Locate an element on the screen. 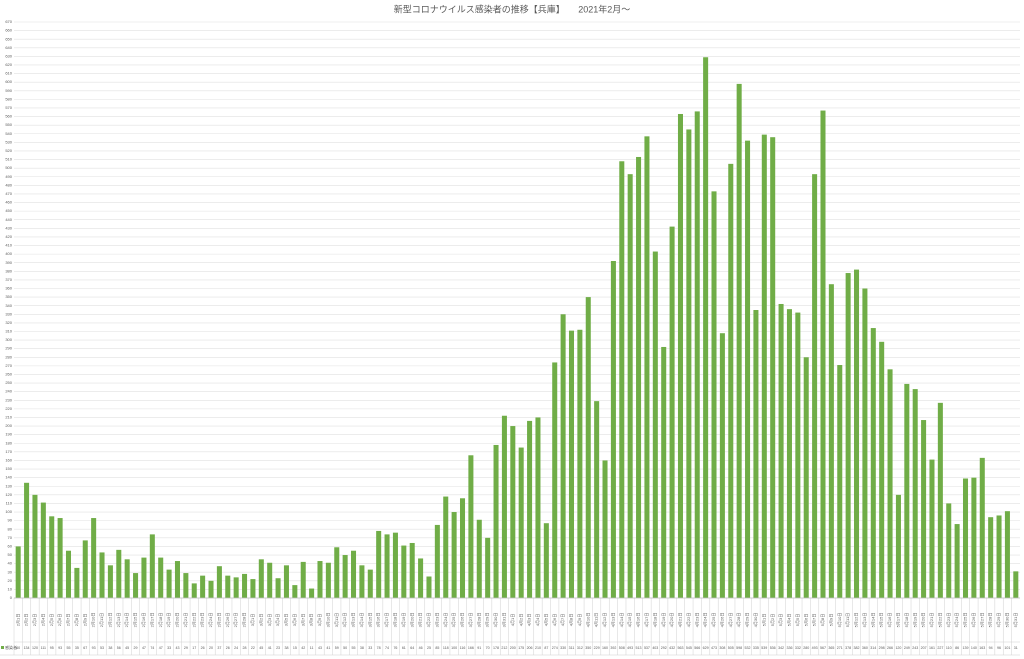 The width and height of the screenshot is (1024, 659). x-tick-label: 5月11日 is located at coordinates (847, 620).